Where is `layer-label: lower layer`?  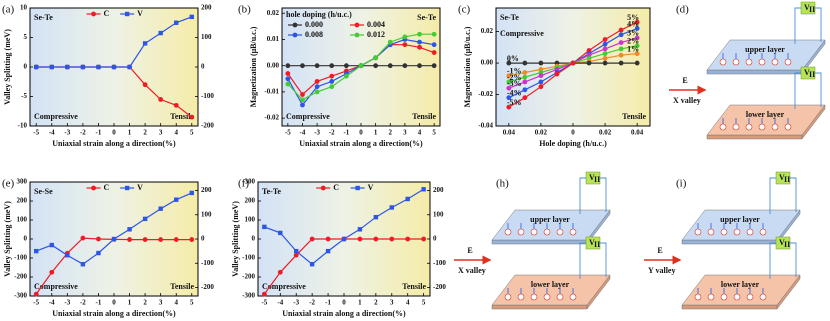 layer-label: lower layer is located at coordinates (765, 114).